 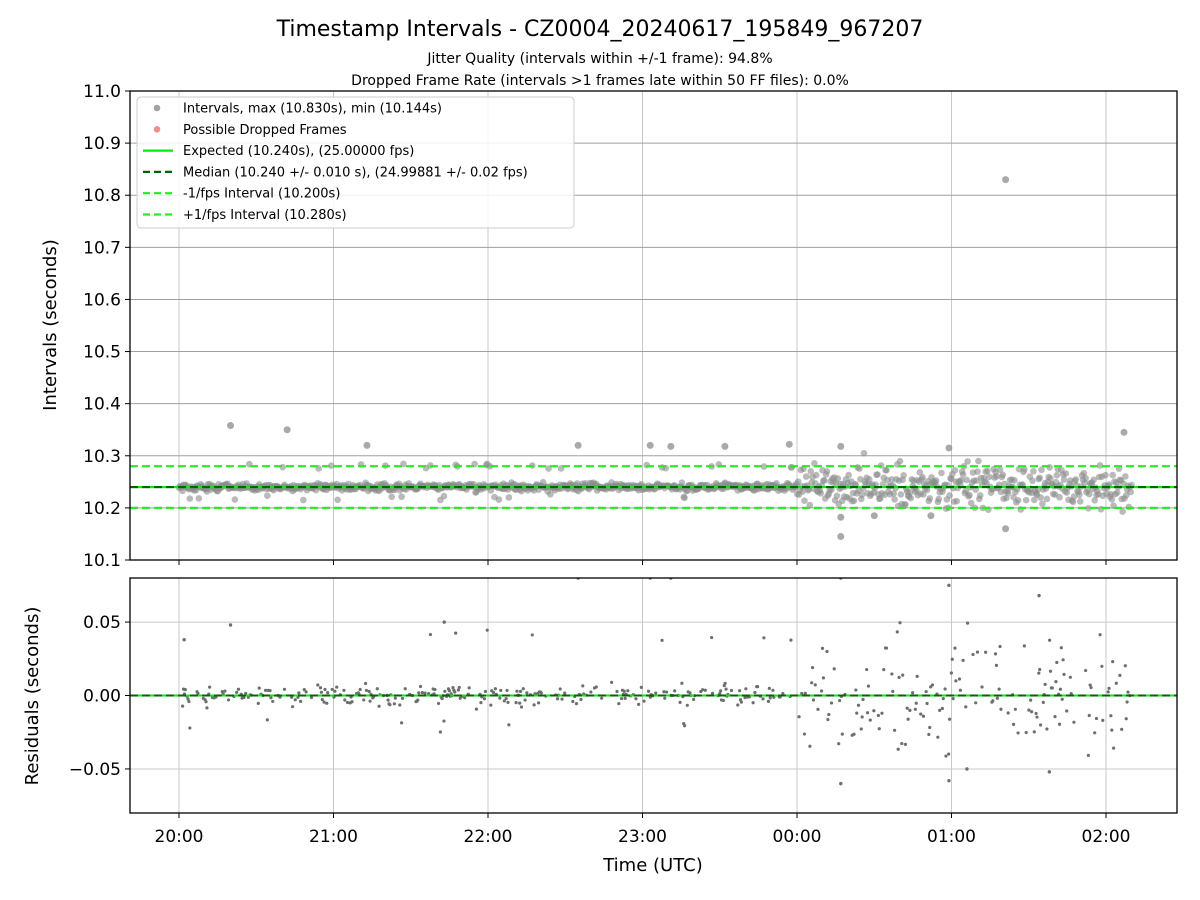 What do you see at coordinates (102, 561) in the screenshot?
I see `y-tick-label: 10.1` at bounding box center [102, 561].